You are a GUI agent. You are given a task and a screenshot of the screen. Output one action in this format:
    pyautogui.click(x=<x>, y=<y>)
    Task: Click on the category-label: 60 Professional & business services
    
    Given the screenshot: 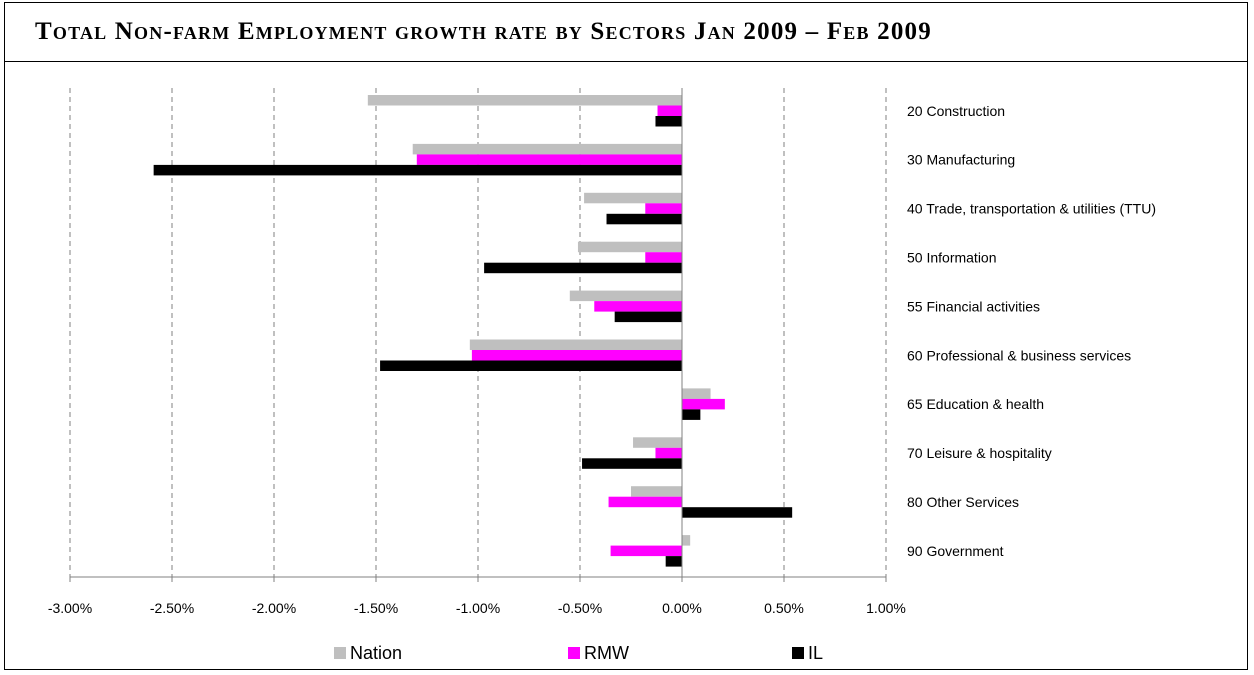 What is the action you would take?
    pyautogui.click(x=1019, y=355)
    